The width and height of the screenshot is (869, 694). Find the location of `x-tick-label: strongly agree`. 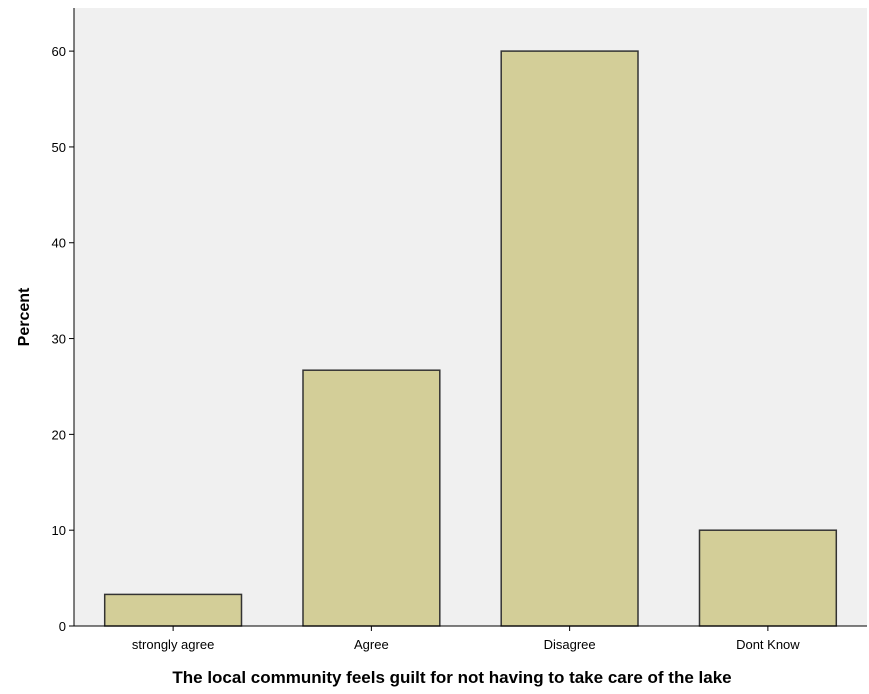

x-tick-label: strongly agree is located at coordinates (173, 644).